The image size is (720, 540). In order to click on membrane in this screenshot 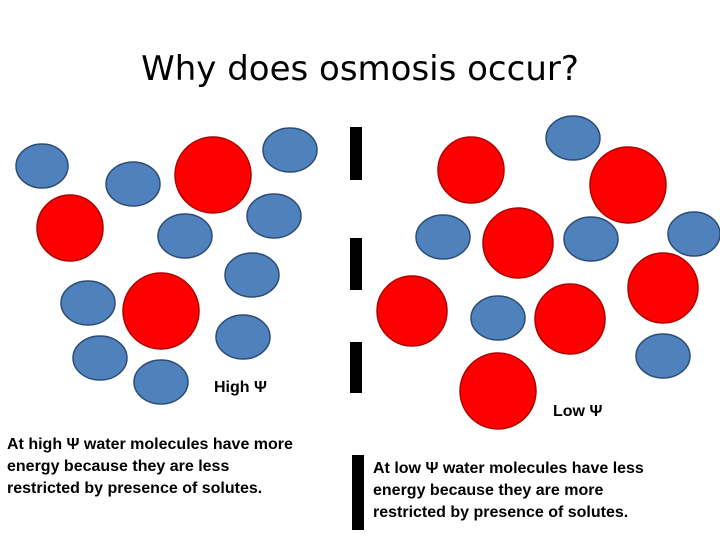, I will do `click(357, 328)`.